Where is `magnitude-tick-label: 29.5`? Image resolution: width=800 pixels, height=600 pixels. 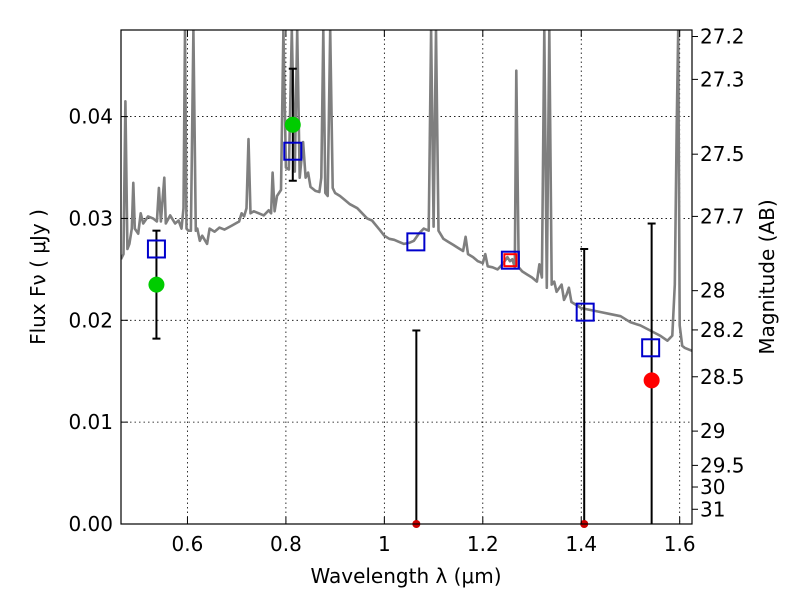
magnitude-tick-label: 29.5 is located at coordinates (722, 465).